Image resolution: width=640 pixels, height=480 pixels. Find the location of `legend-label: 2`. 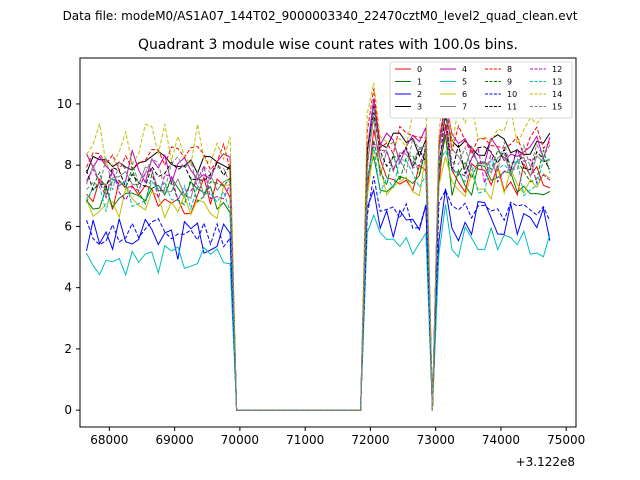

legend-label: 2 is located at coordinates (419, 94).